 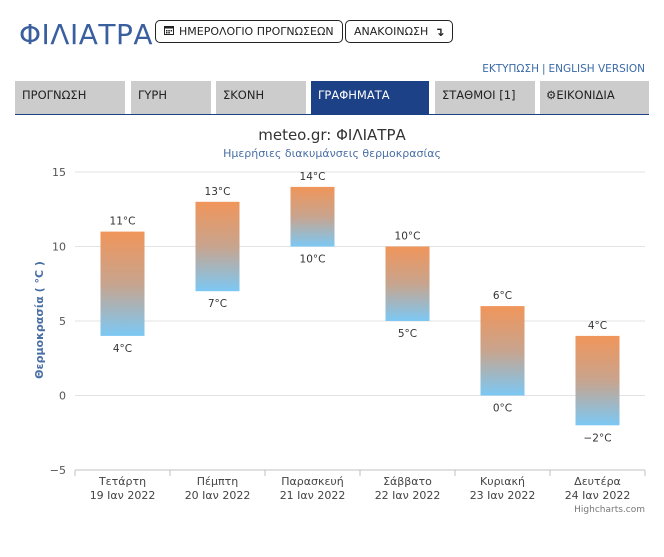 I want to click on max-temp-label: 11°C, so click(x=123, y=222).